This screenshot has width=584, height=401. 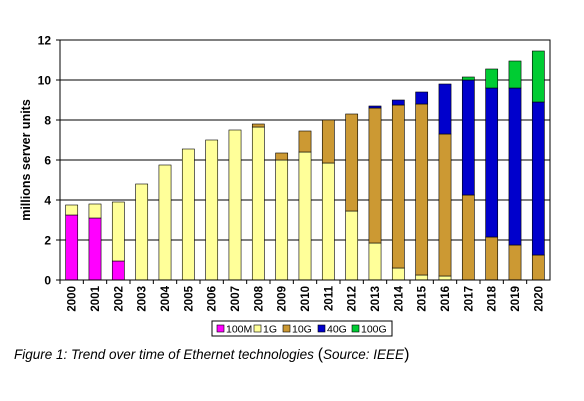 I want to click on x-tick-label-2004: 2004, so click(x=166, y=298).